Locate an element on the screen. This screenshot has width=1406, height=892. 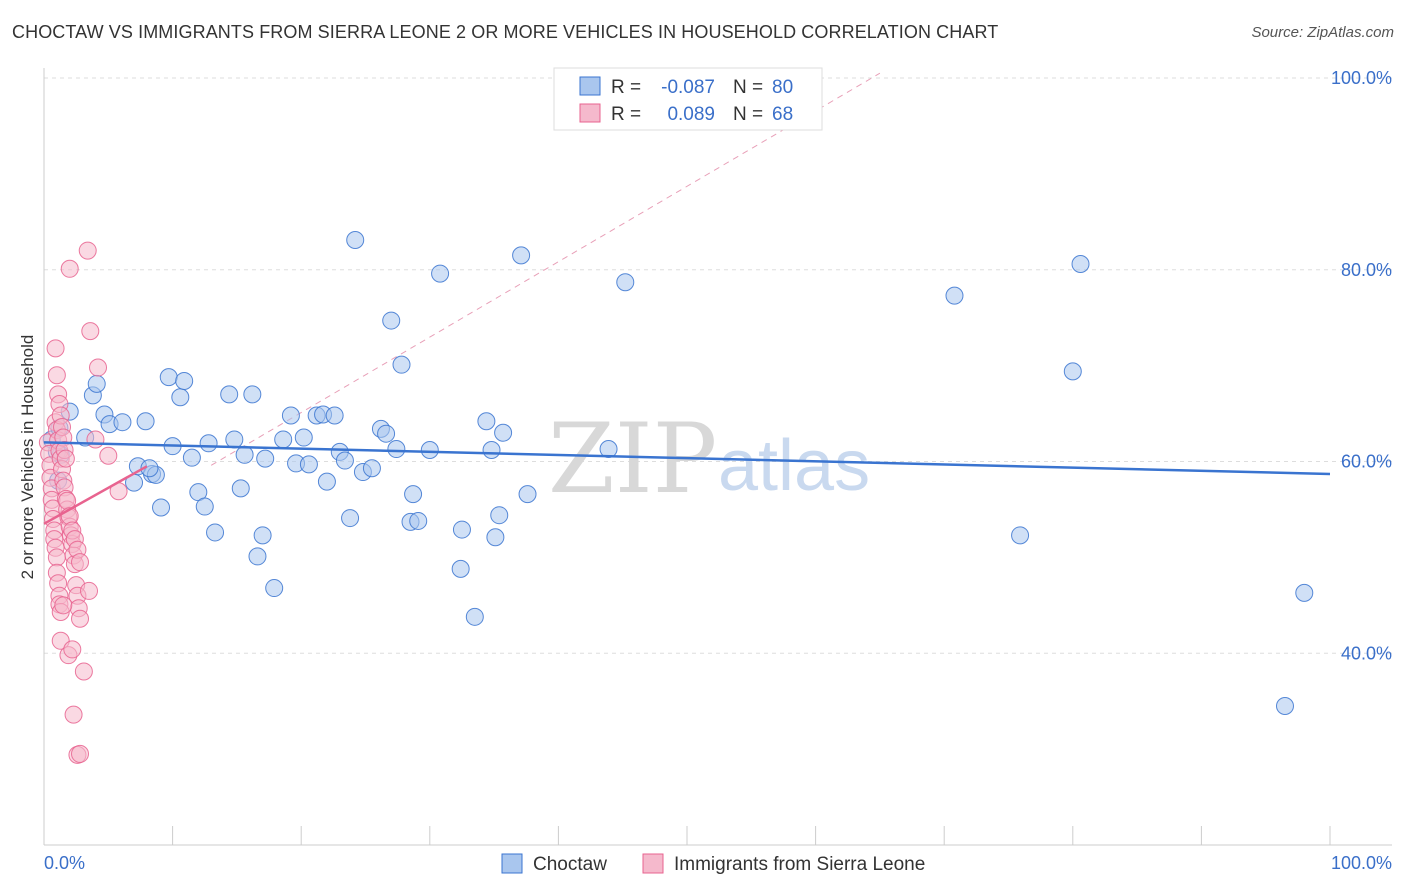
series-legend-label-choctaw: Choctaw is located at coordinates (570, 864).